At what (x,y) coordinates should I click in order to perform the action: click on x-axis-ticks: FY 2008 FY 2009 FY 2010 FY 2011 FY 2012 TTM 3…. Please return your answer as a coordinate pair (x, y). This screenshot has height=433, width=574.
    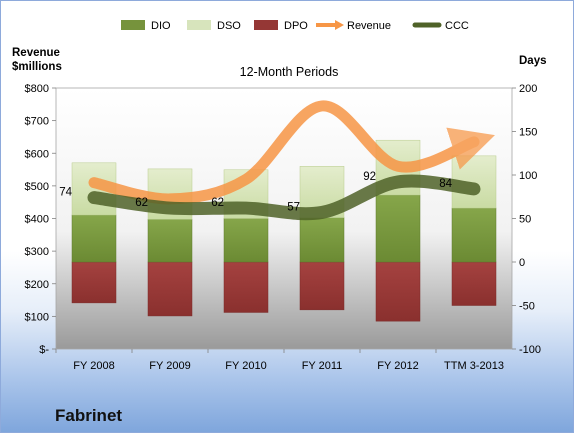
    Looking at the image, I should click on (279, 360).